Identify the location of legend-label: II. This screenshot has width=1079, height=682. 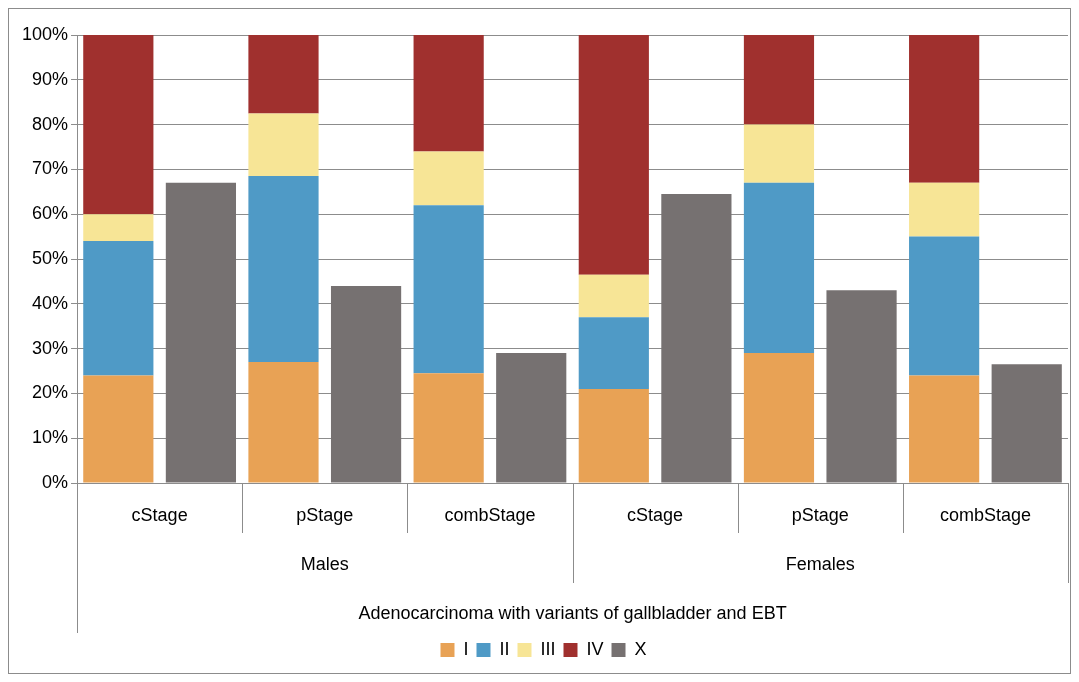
(504, 648).